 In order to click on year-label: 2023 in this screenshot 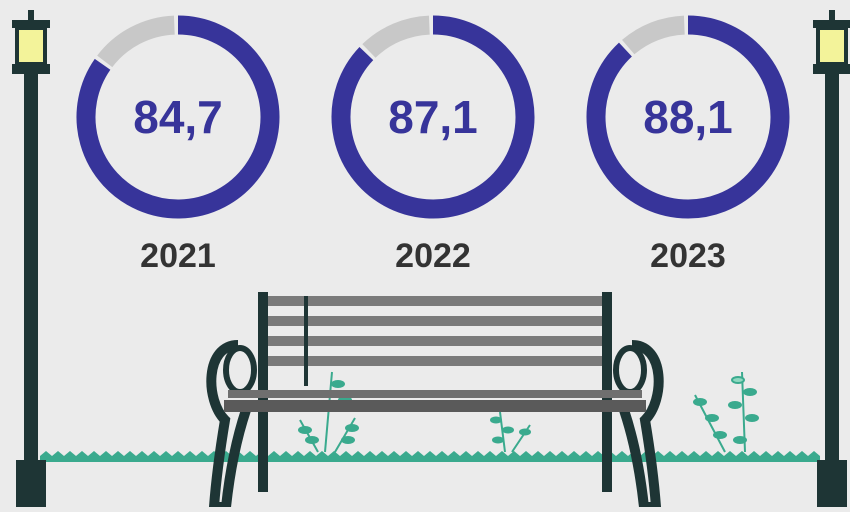, I will do `click(688, 256)`.